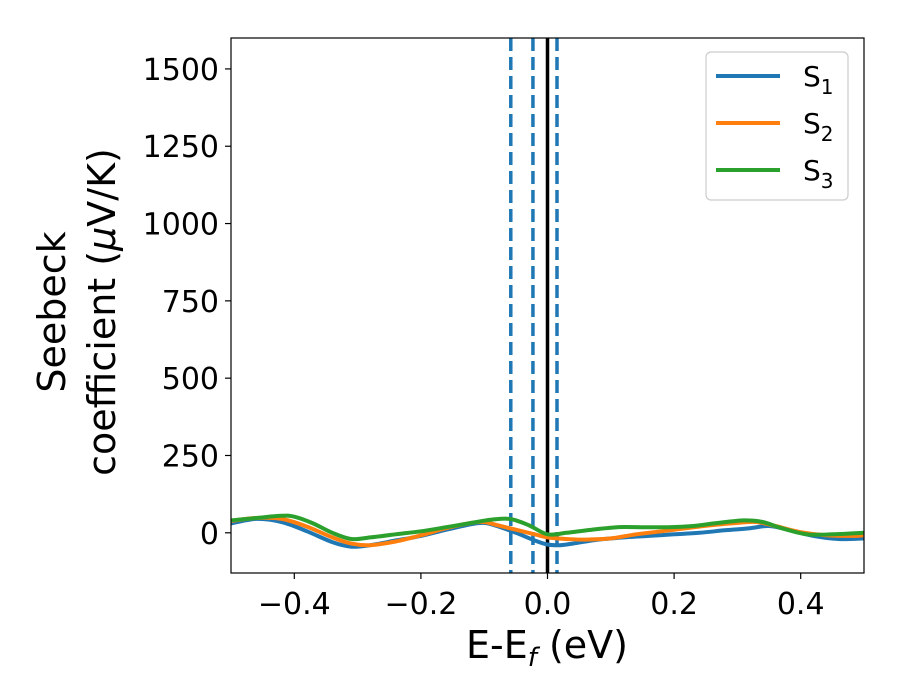 The height and width of the screenshot is (700, 900). Describe the element at coordinates (294, 604) in the screenshot. I see `x-tick-label: −0.4` at that location.